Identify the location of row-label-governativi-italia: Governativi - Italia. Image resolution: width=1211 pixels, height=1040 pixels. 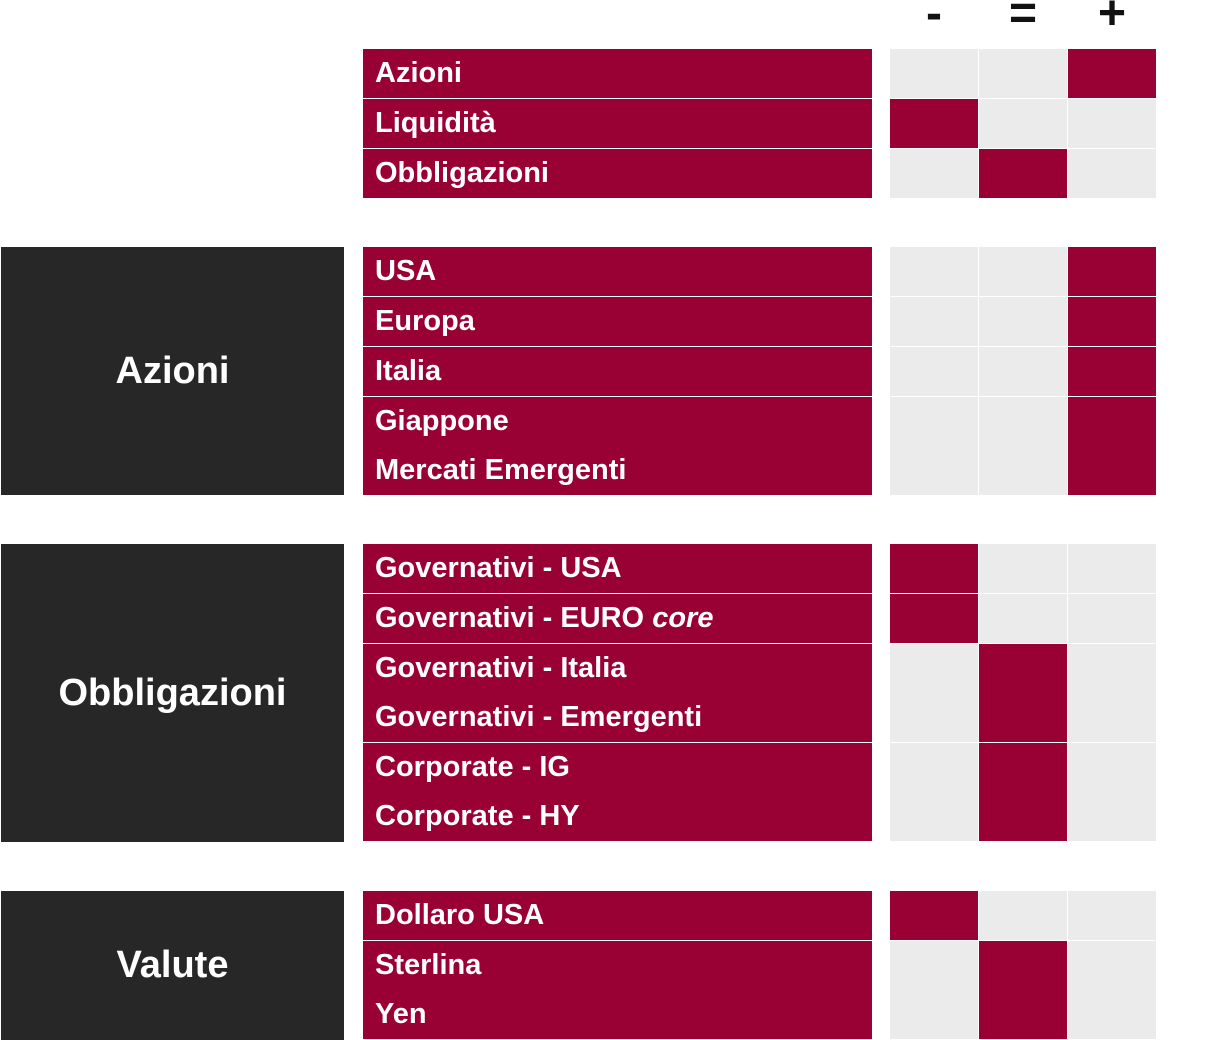
(617, 668).